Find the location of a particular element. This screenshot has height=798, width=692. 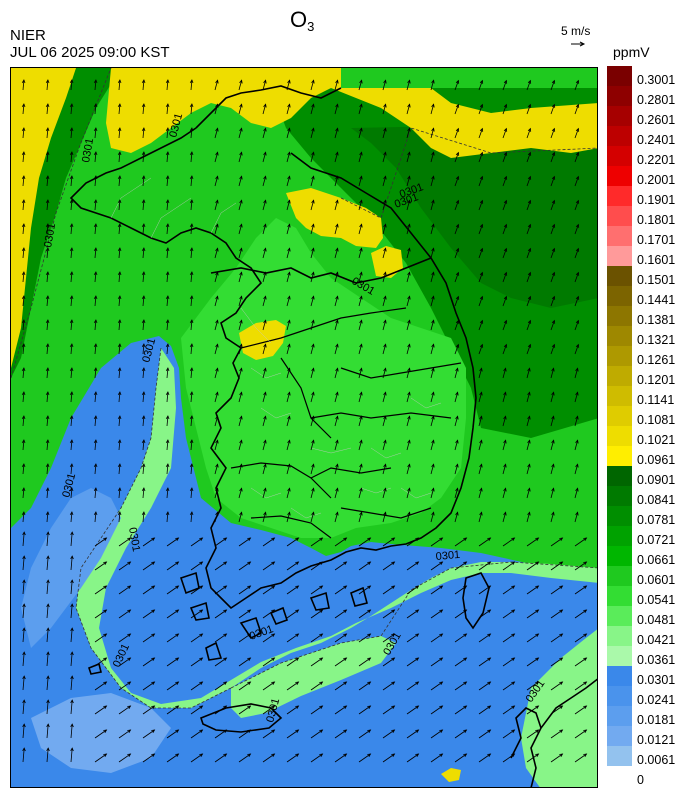

colorbar-tick-label: 0.0301 is located at coordinates (656, 680).